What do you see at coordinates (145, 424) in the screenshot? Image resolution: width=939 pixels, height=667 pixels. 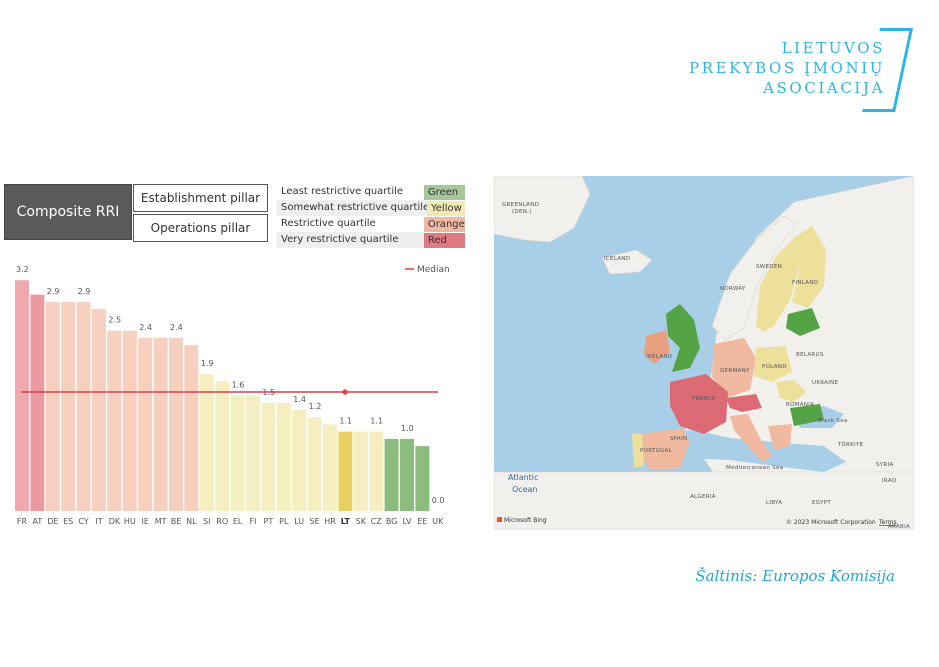 I see `bar-ie` at bounding box center [145, 424].